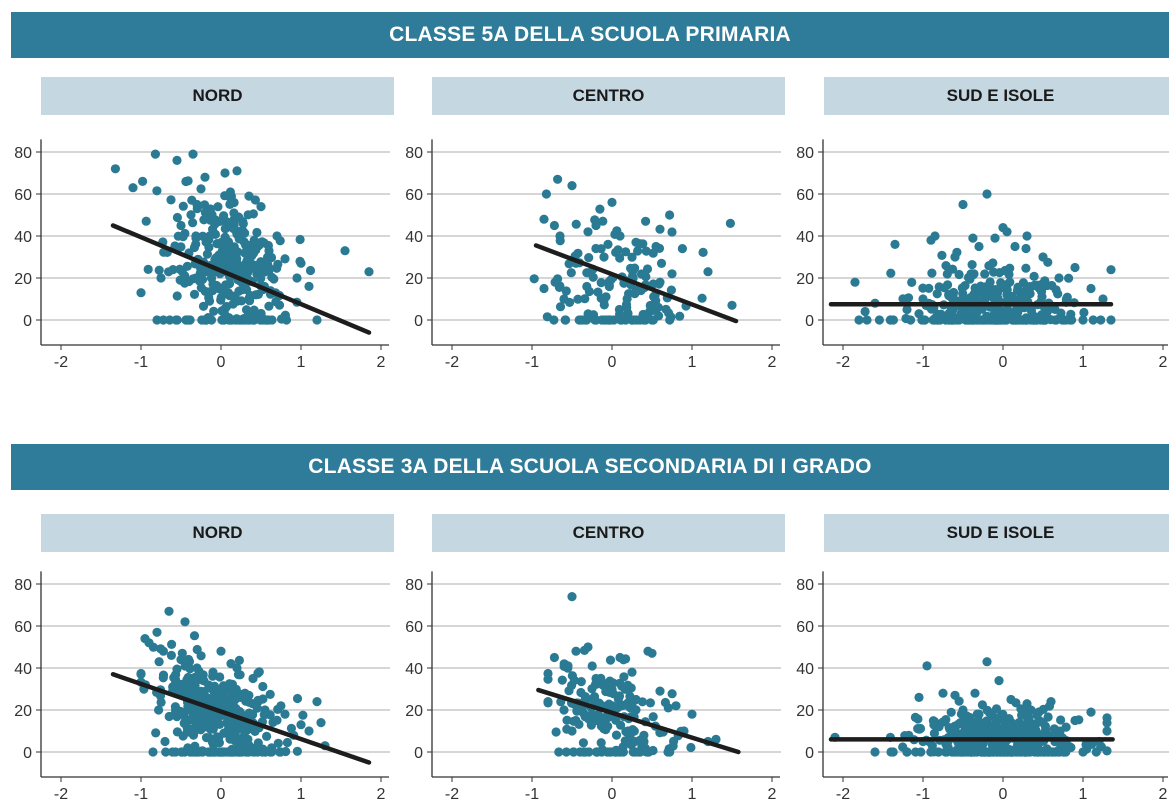  Describe the element at coordinates (23, 237) in the screenshot. I see `y-tick-label: 40` at that location.